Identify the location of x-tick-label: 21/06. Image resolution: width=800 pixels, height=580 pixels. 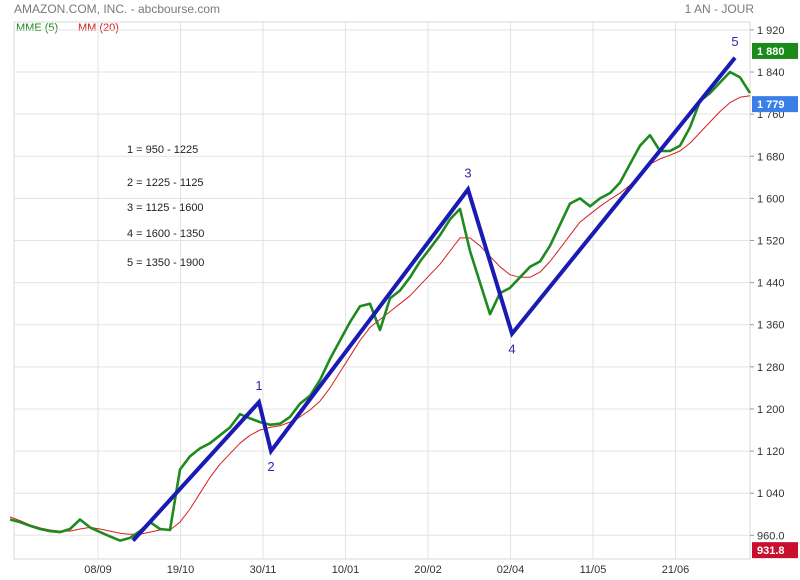
(676, 570).